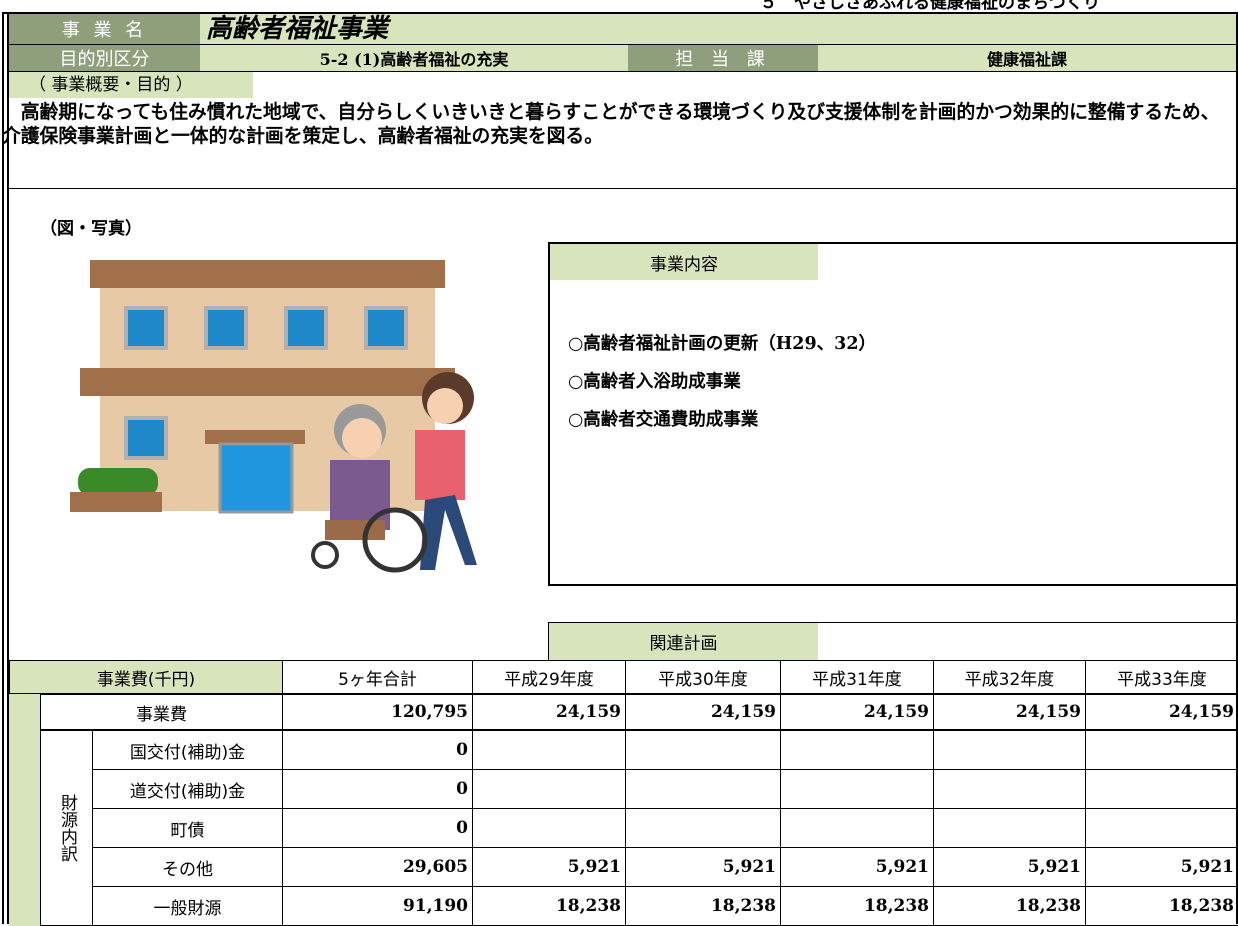  Describe the element at coordinates (1009, 677) in the screenshot. I see `table-header: 平成32年度` at that location.